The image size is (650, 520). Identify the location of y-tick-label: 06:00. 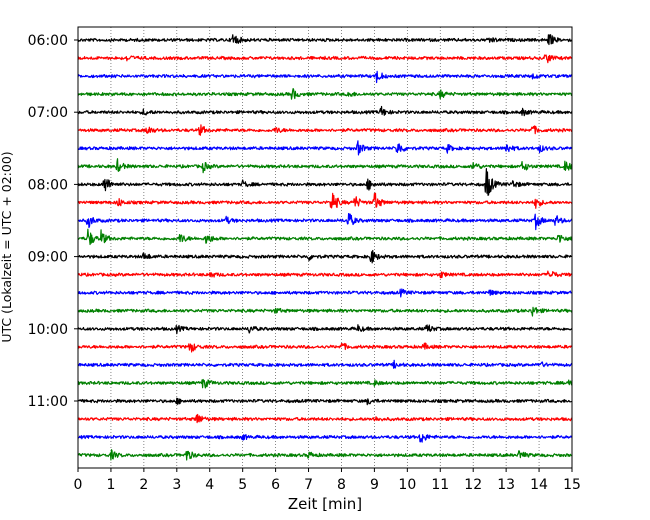
(48, 41).